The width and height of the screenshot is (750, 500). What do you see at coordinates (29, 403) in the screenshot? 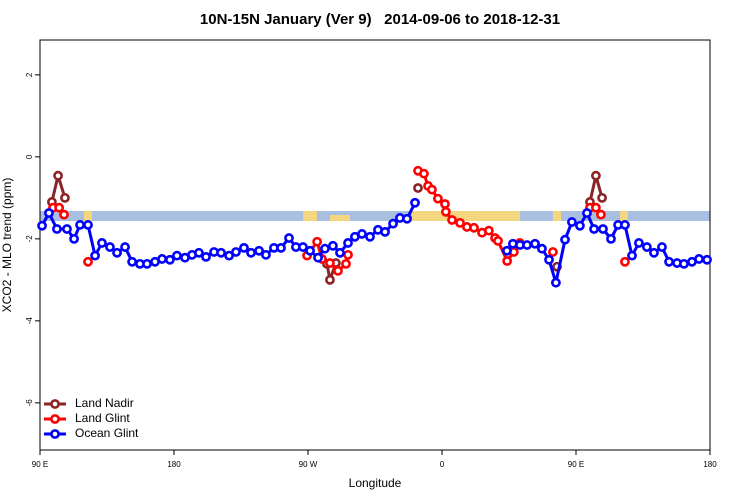
I see `y-tick-label: -6` at bounding box center [29, 403].